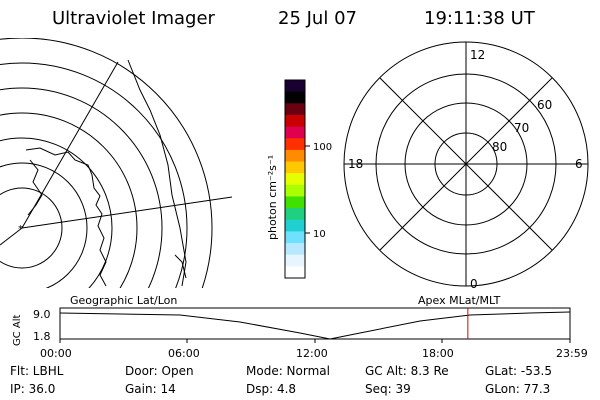  What do you see at coordinates (184, 353) in the screenshot?
I see `timeline-x-tick-1: 06:00` at bounding box center [184, 353].